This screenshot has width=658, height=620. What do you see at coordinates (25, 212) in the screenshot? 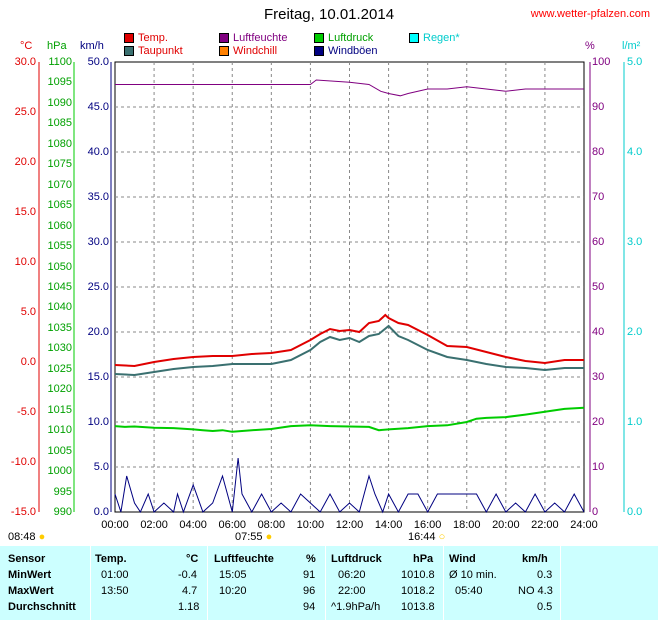
I see `temp-tick-label: 15.0` at bounding box center [25, 212].